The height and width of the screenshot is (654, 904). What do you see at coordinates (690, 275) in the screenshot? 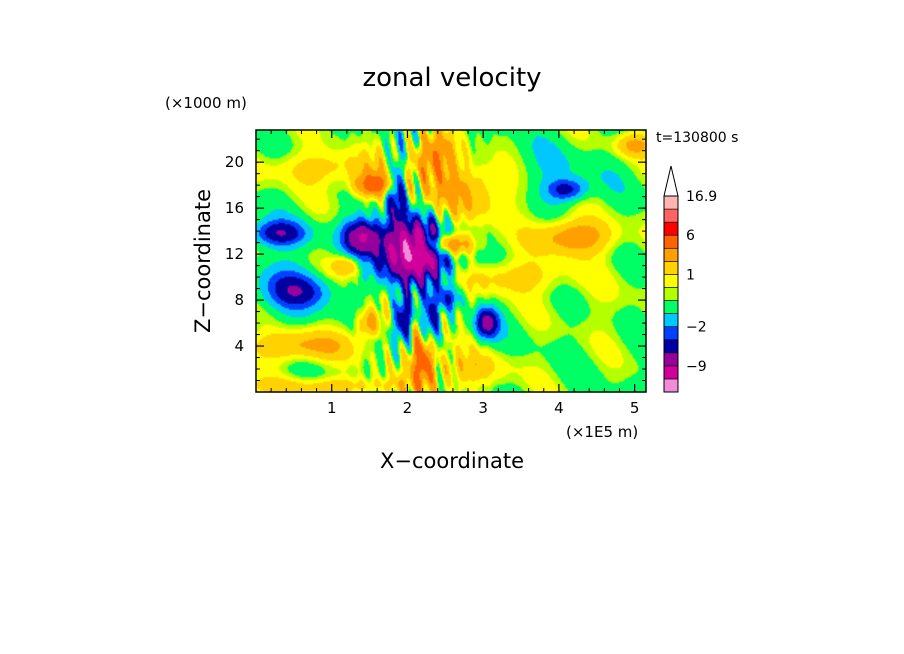
I see `colorbar-label: 1` at bounding box center [690, 275].